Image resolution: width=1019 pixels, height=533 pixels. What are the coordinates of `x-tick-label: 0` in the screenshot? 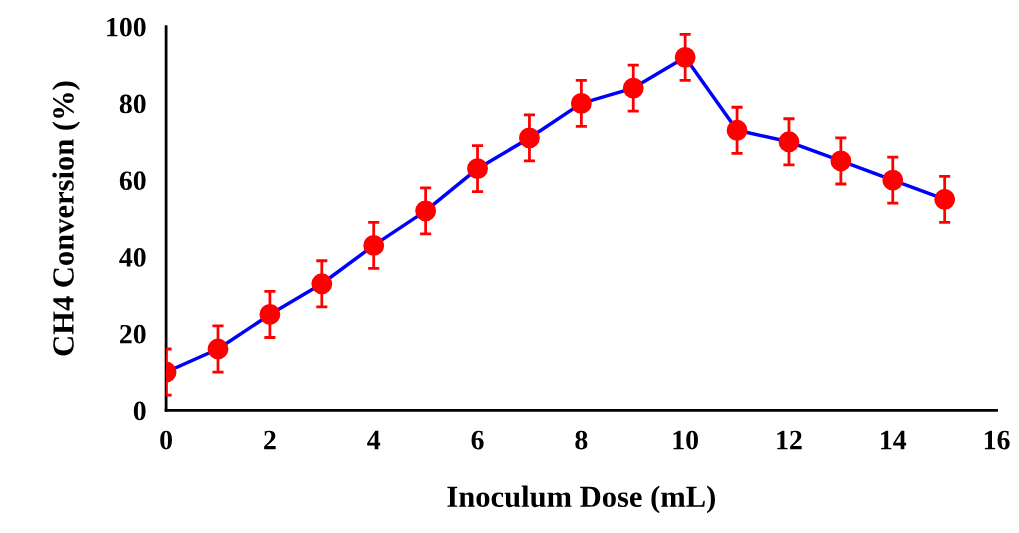 It's located at (166, 440).